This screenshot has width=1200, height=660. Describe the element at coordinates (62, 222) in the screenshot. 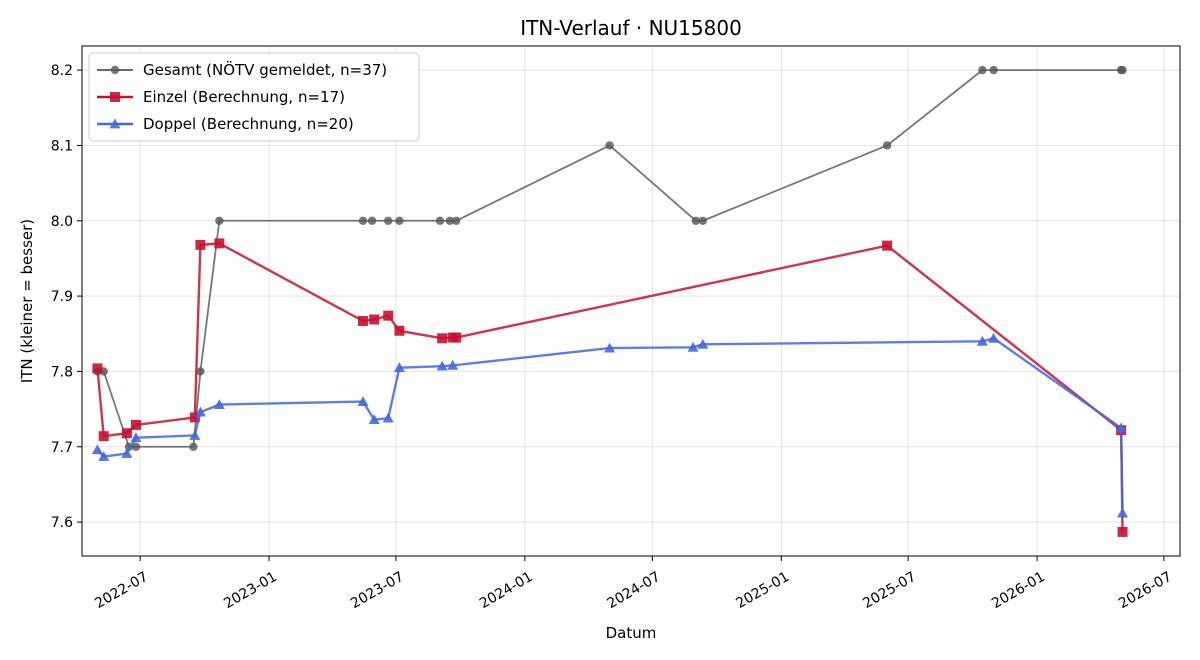

I see `y-tick-label: 8.0` at that location.